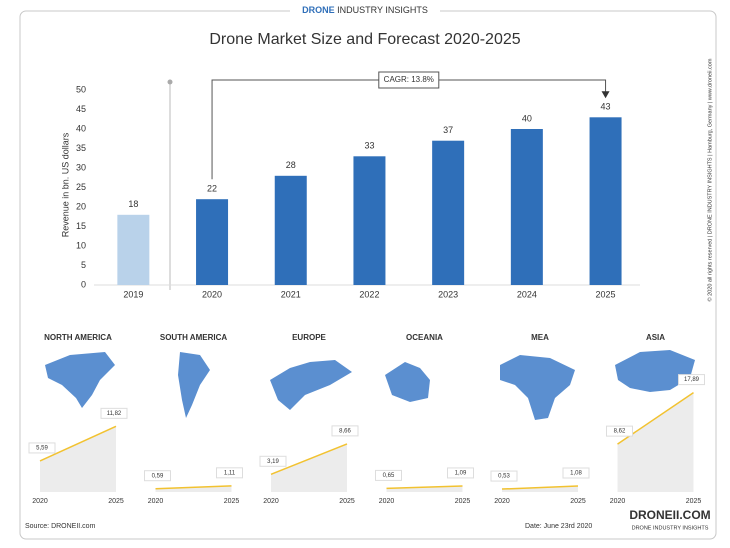 This screenshot has width=730, height=548. I want to click on map-europe, so click(311, 385).